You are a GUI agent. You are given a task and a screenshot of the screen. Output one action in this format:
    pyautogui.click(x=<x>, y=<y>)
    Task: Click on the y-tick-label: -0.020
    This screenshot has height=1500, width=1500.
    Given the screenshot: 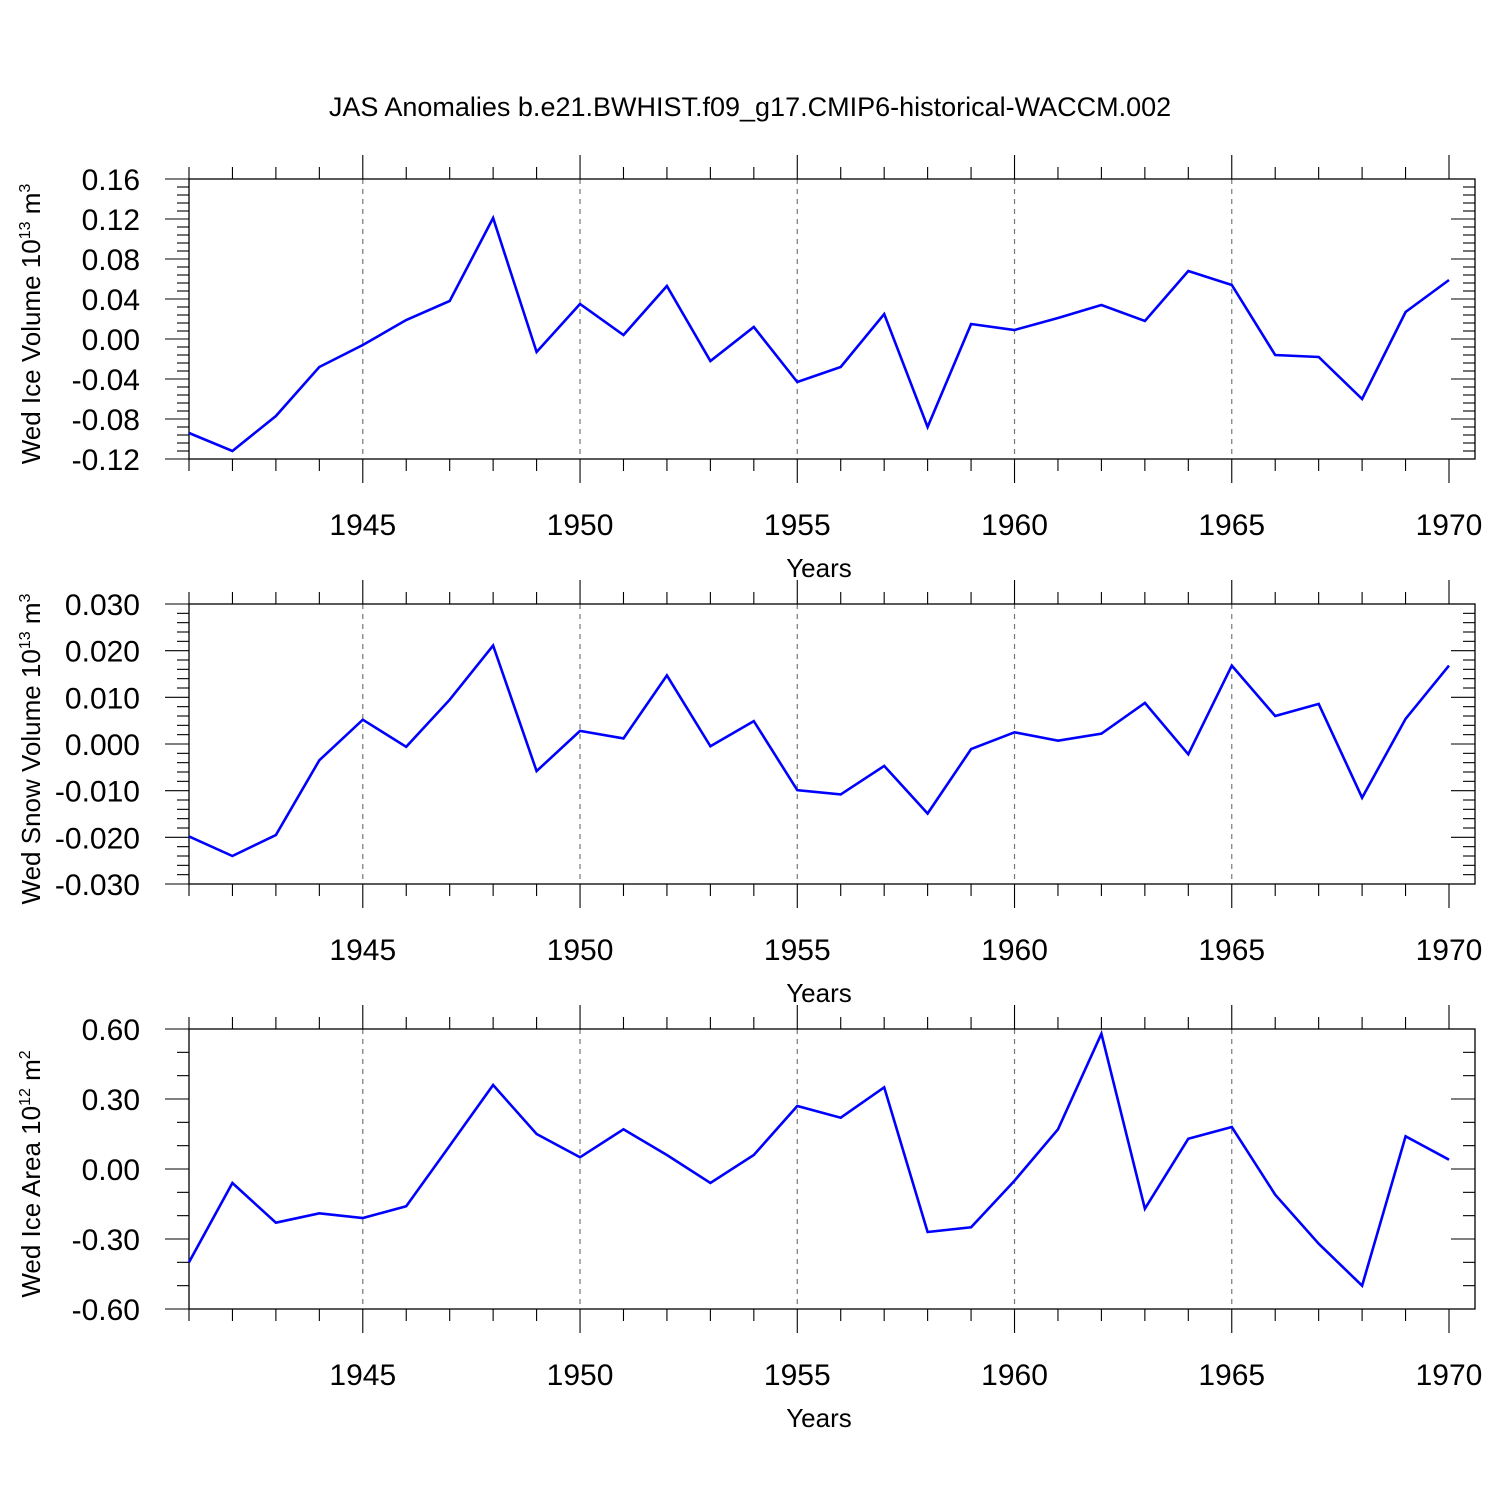 What is the action you would take?
    pyautogui.click(x=97, y=838)
    